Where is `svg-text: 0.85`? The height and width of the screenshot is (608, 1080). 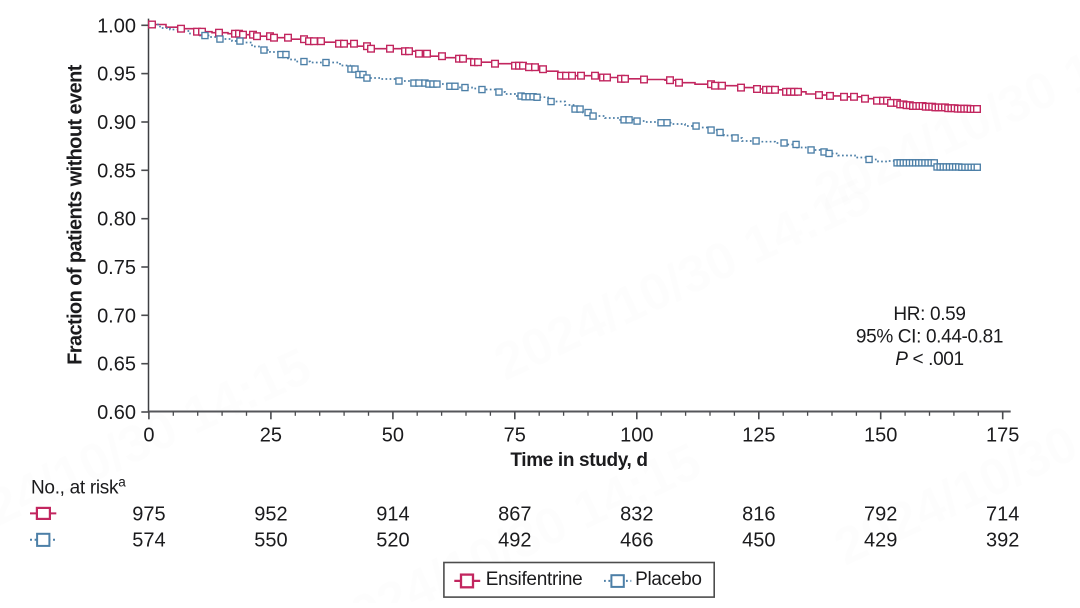 svg-text: 0.85 is located at coordinates (116, 171).